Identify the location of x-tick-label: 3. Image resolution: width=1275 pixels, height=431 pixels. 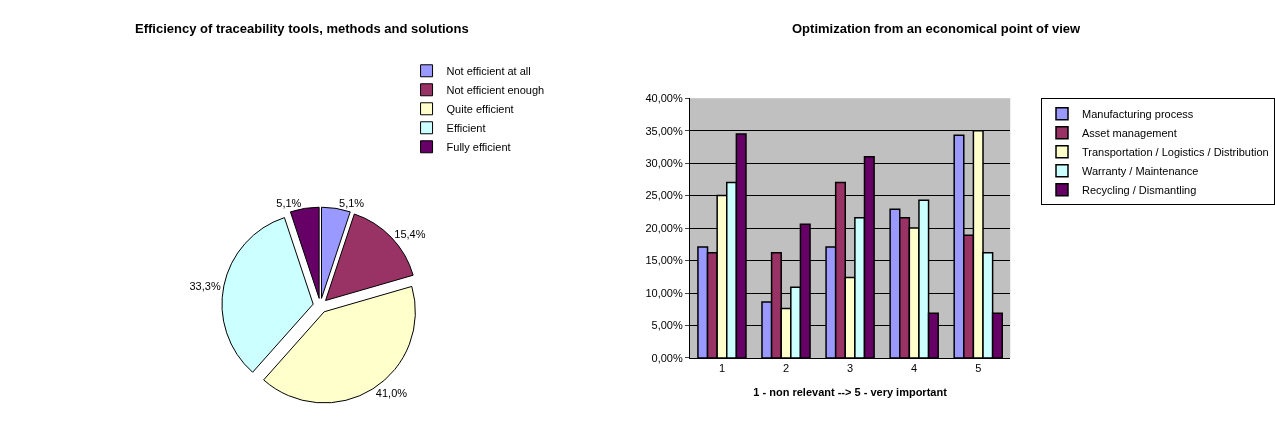
(850, 368).